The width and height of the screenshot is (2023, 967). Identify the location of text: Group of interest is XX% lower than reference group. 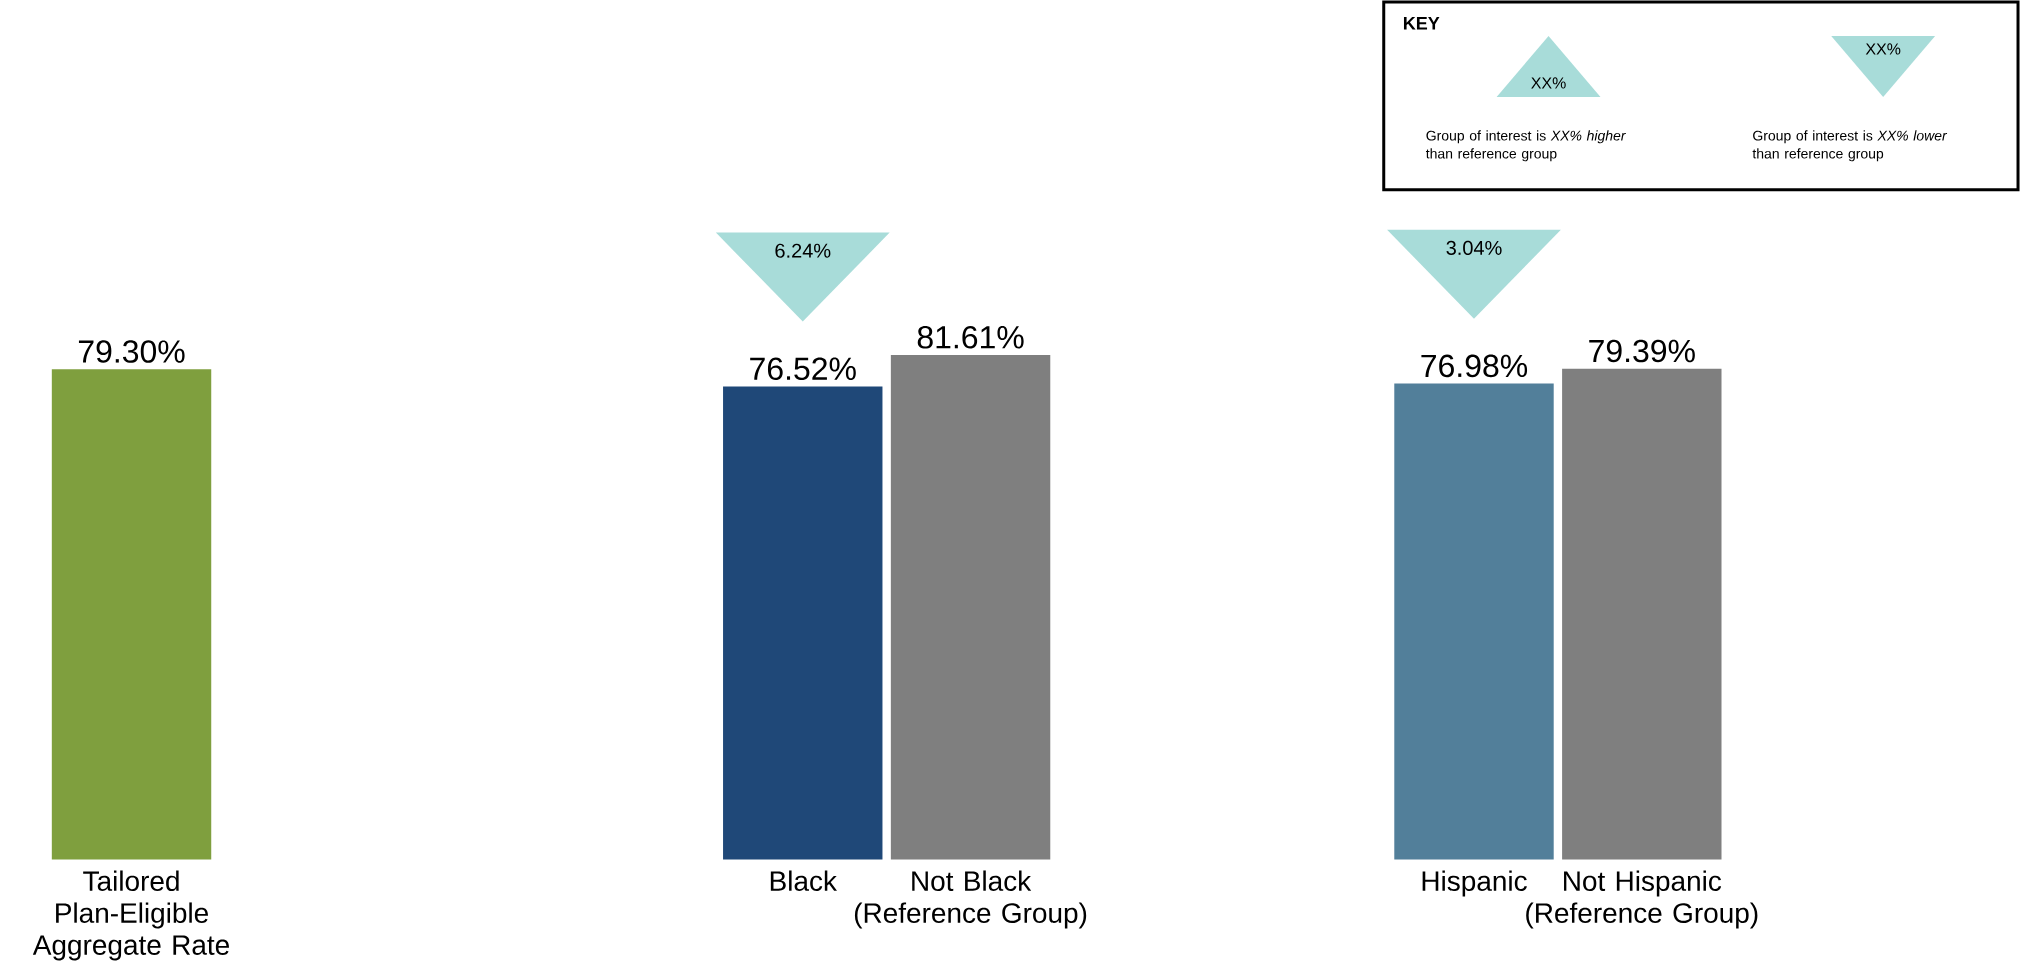
(1850, 146).